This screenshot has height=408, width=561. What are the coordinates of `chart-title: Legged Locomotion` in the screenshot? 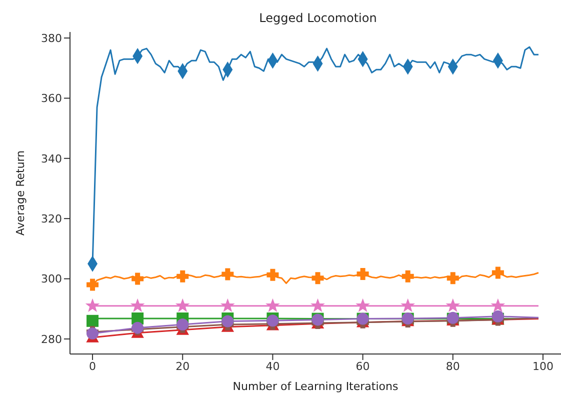 It's located at (318, 18).